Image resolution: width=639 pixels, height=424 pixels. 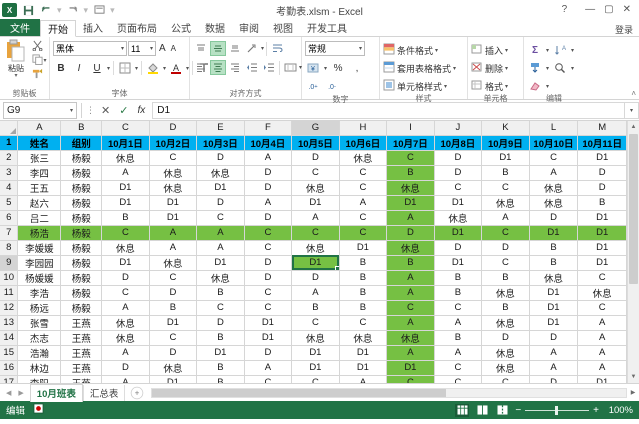 What do you see at coordinates (9, 379) in the screenshot?
I see `row-header-17: 17` at bounding box center [9, 379].